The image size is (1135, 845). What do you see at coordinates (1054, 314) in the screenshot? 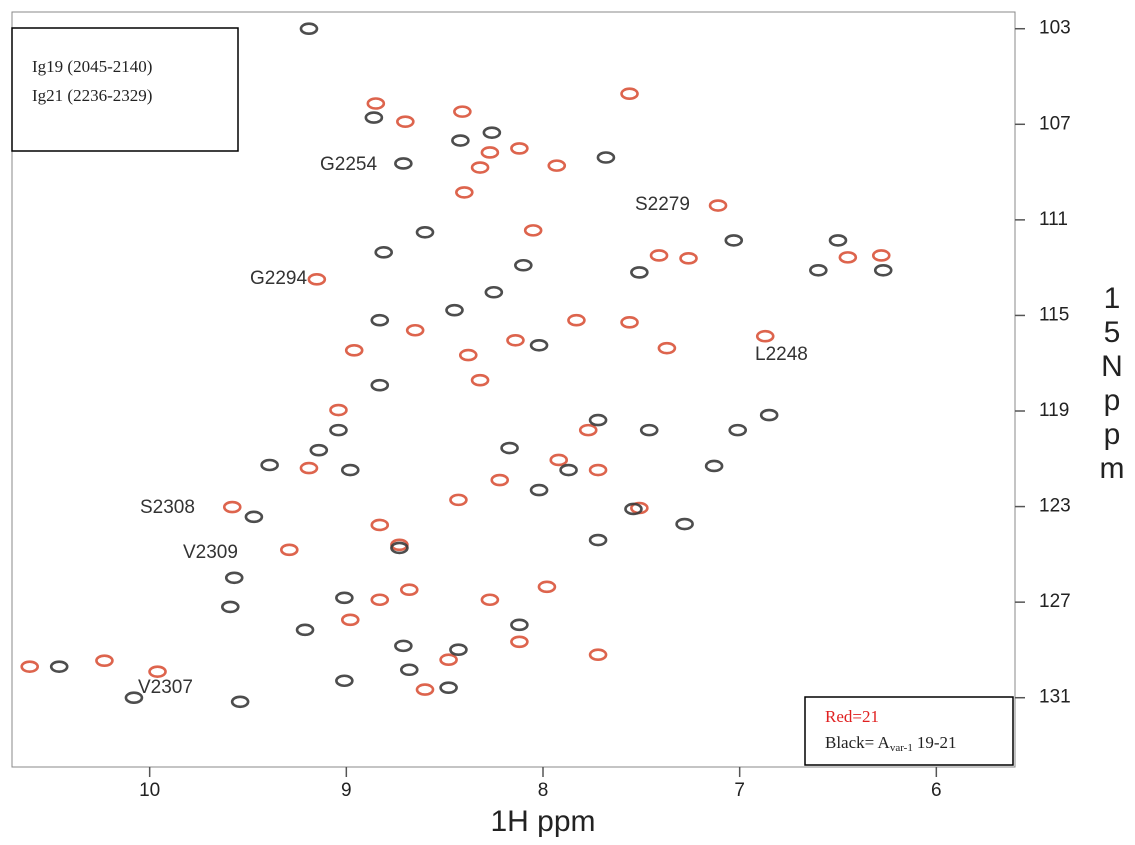
I see `y-tick-label: 115` at bounding box center [1054, 314].